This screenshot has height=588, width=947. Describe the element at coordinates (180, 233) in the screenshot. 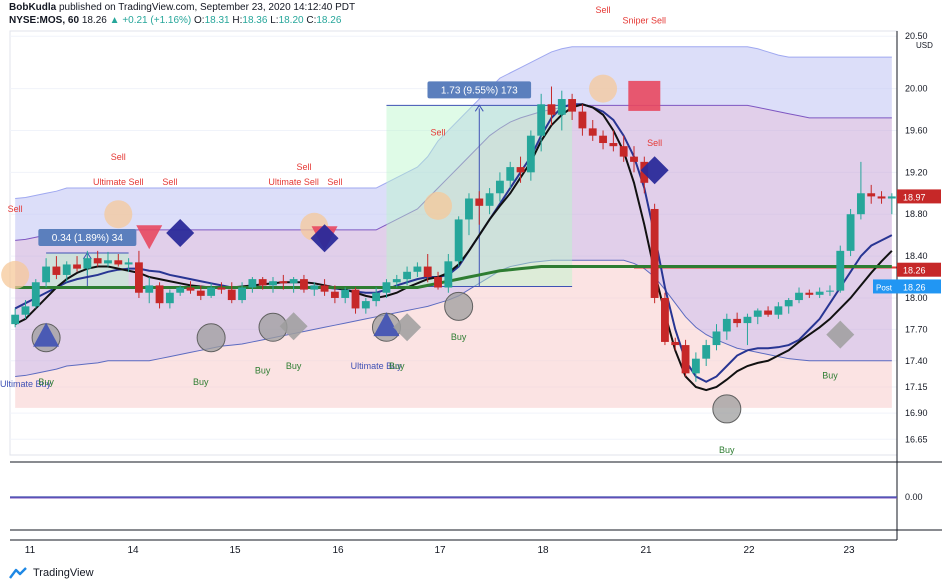

I see `navy-diamond-marker` at that location.